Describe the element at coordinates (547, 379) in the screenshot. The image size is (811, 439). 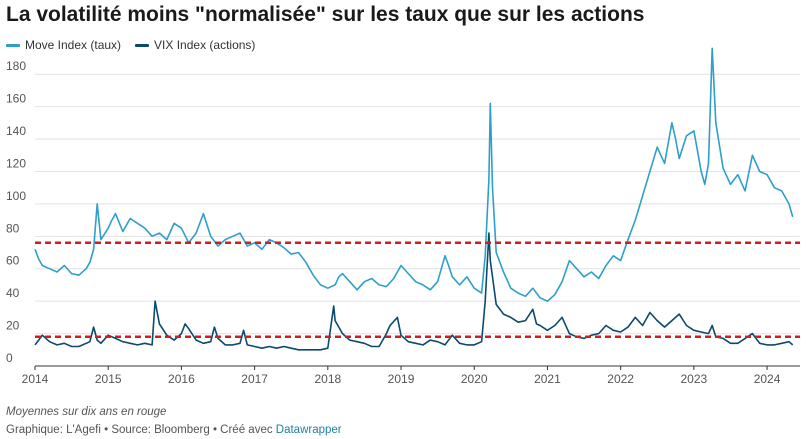
I see `x-tick-label: 2021` at that location.